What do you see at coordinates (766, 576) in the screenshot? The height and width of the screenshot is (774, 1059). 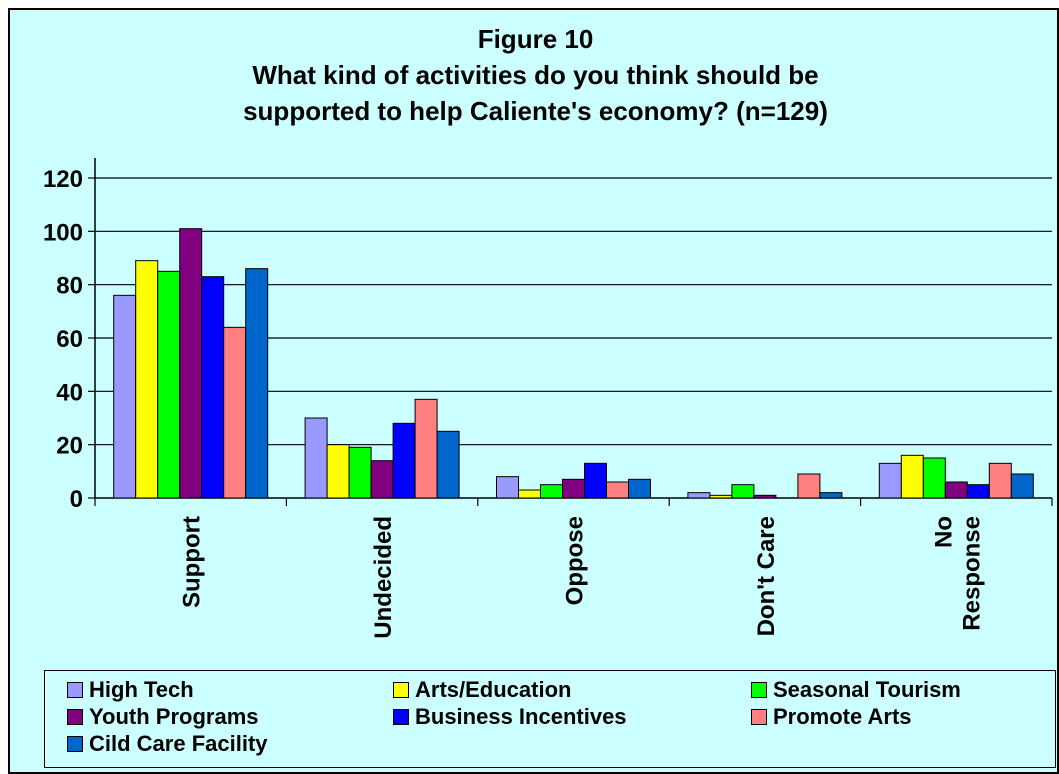 I see `category-label: Don't Care` at bounding box center [766, 576].